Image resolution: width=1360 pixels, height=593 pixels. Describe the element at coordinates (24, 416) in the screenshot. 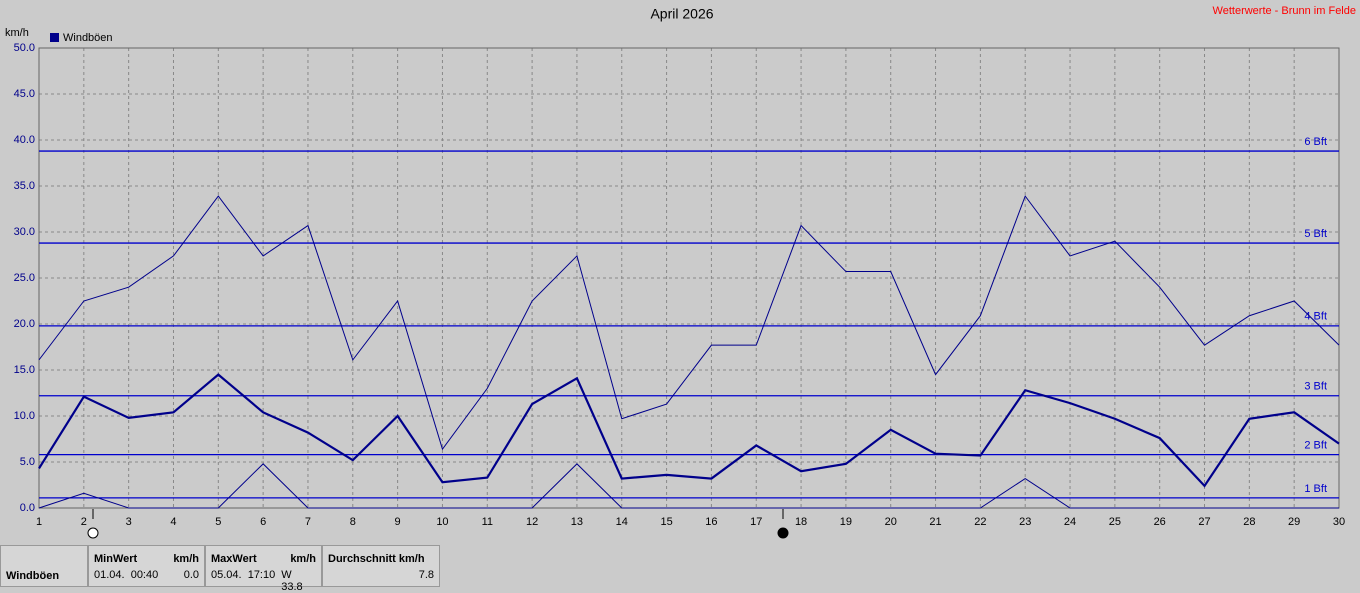

I see `y-tick-label: 10.0` at that location.